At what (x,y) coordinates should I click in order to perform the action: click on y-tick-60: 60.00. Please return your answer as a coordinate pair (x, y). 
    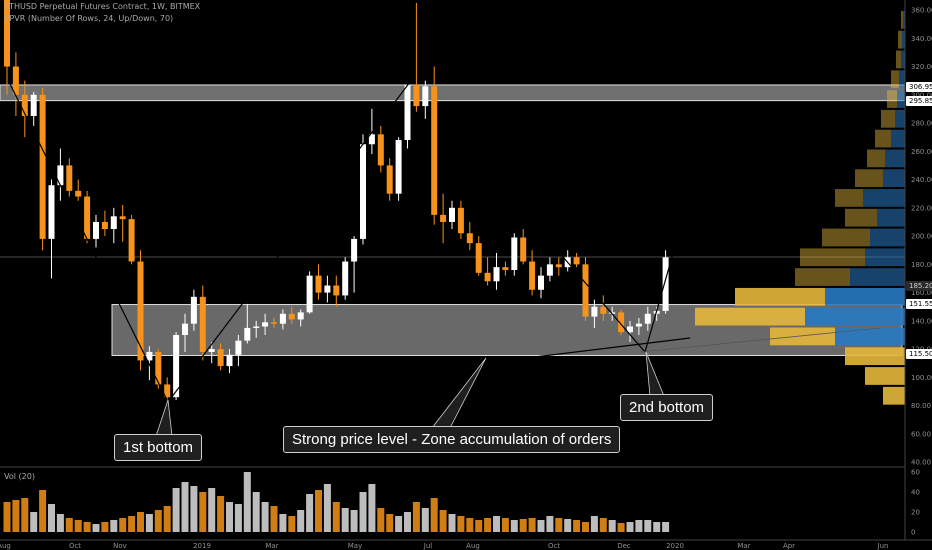
    Looking at the image, I should click on (921, 434).